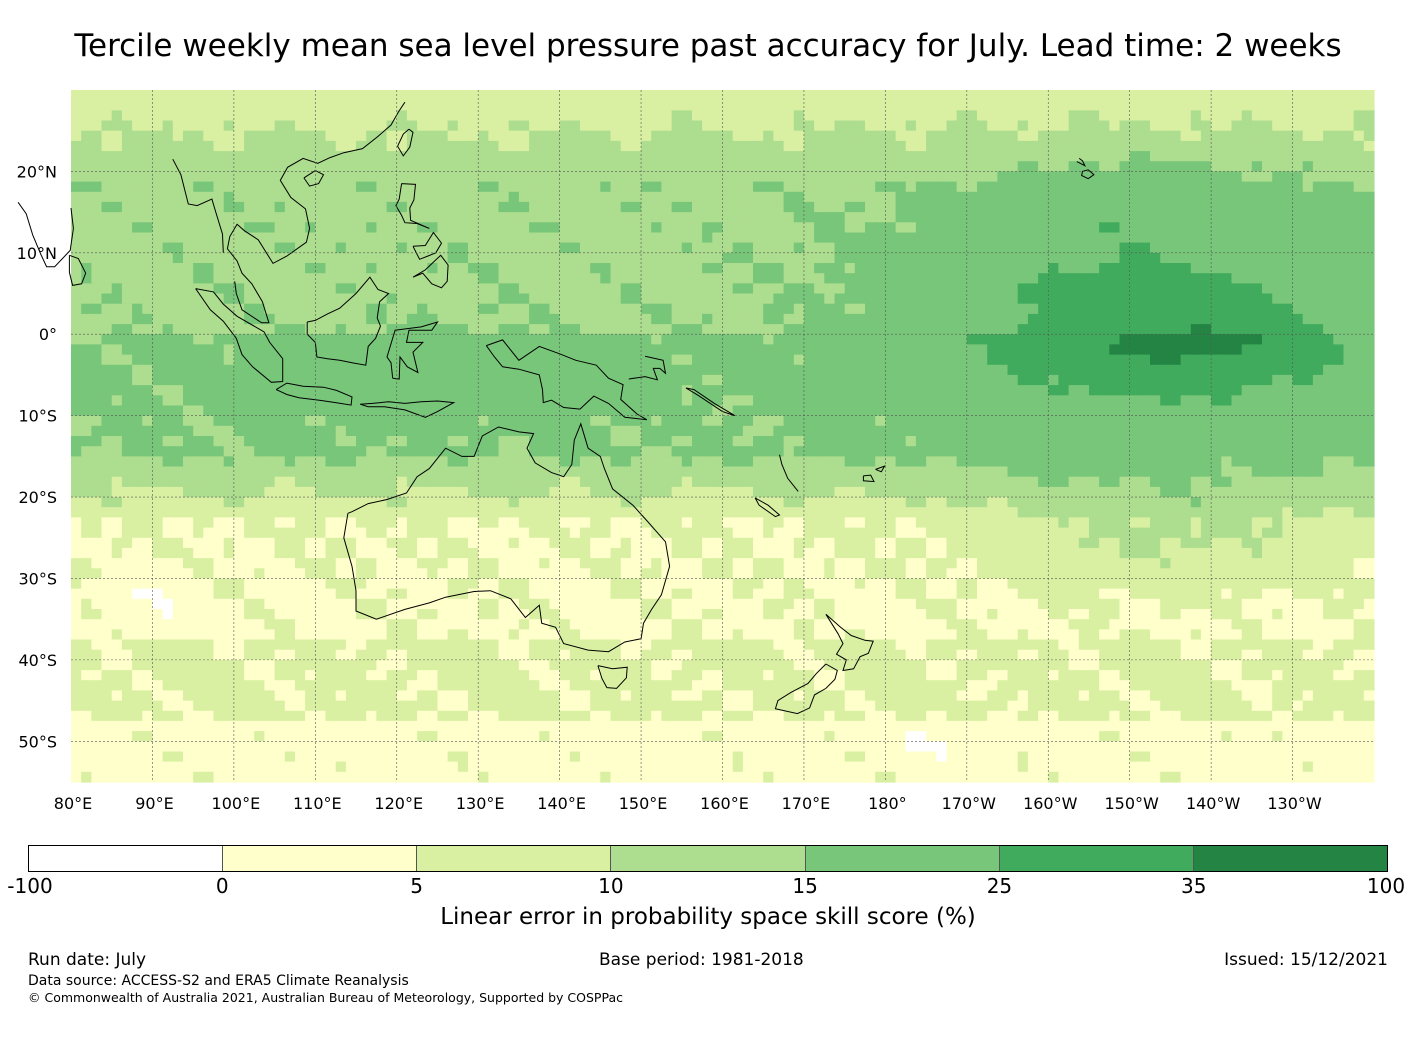 This screenshot has width=1416, height=1050. What do you see at coordinates (317, 803) in the screenshot?
I see `lon-label: 110°E` at bounding box center [317, 803].